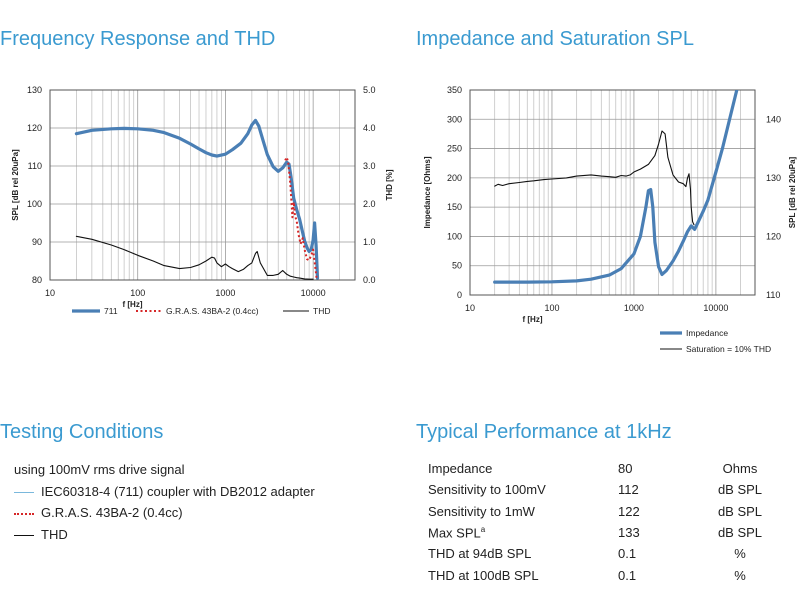  What do you see at coordinates (138, 39) in the screenshot?
I see `frequency-response-title: Frequency Response and THD` at bounding box center [138, 39].